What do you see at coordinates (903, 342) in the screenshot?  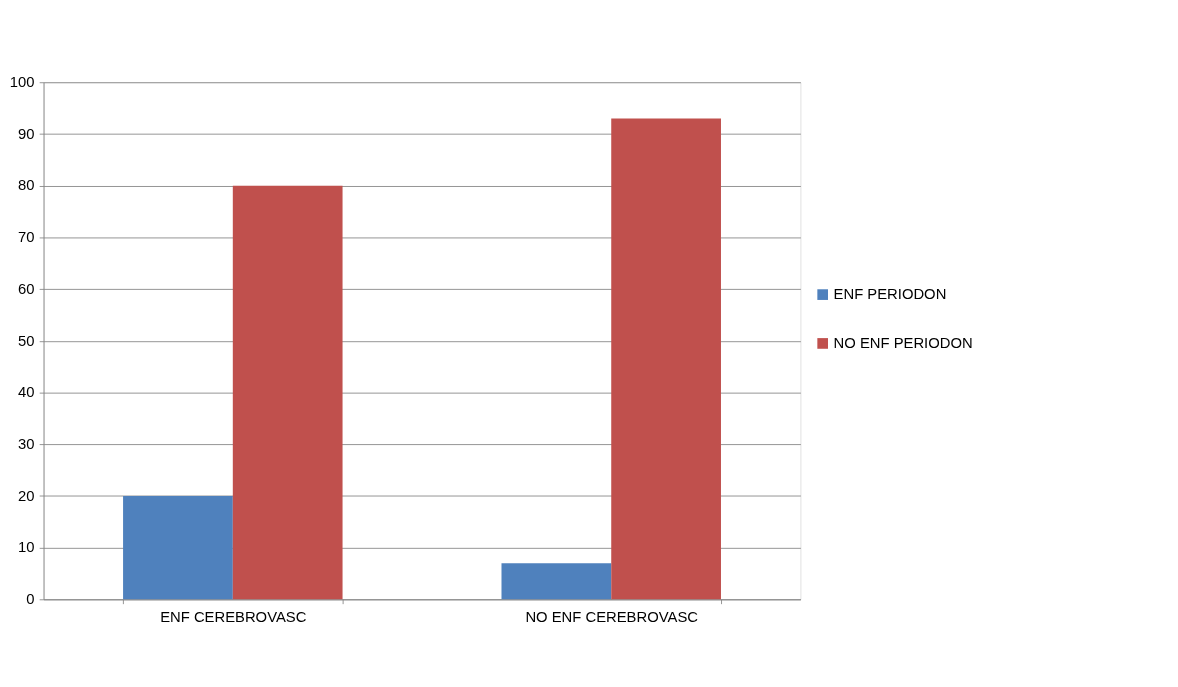 I see `legend-label: NO ENF PERIODON` at bounding box center [903, 342].